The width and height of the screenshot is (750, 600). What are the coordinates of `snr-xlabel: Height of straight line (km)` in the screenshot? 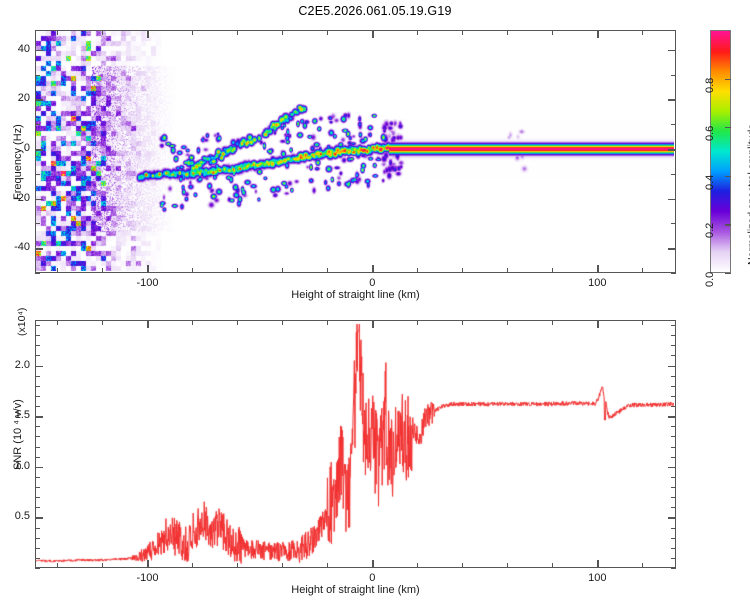 It's located at (355, 590).